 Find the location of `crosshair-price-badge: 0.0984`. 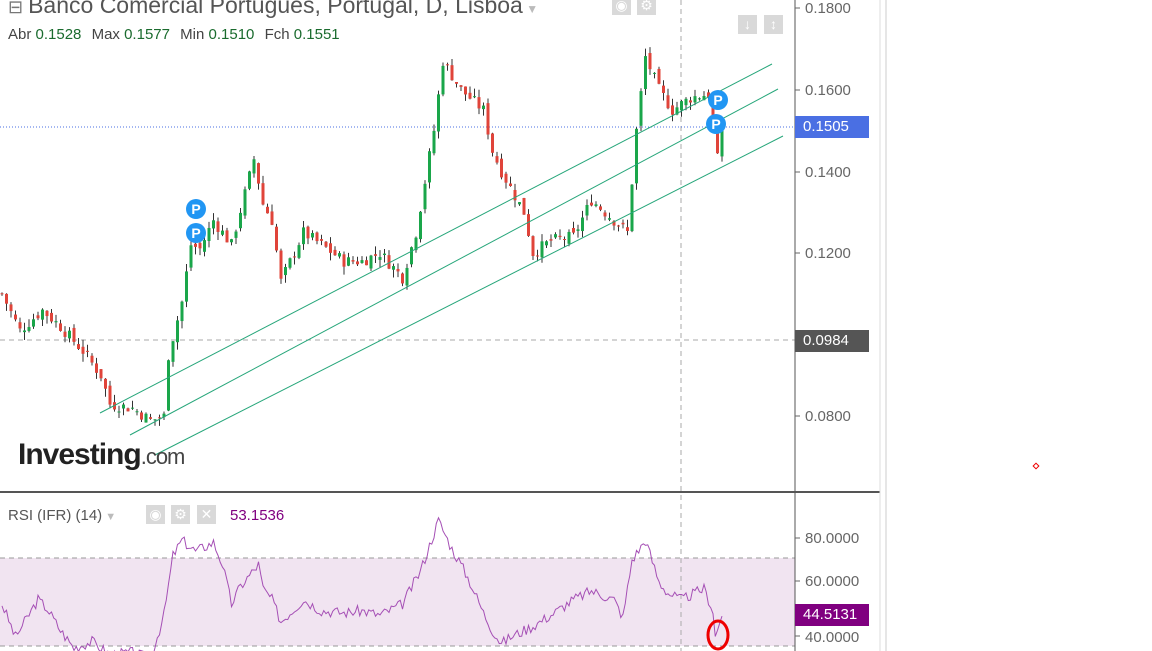

crosshair-price-badge: 0.0984 is located at coordinates (832, 341).